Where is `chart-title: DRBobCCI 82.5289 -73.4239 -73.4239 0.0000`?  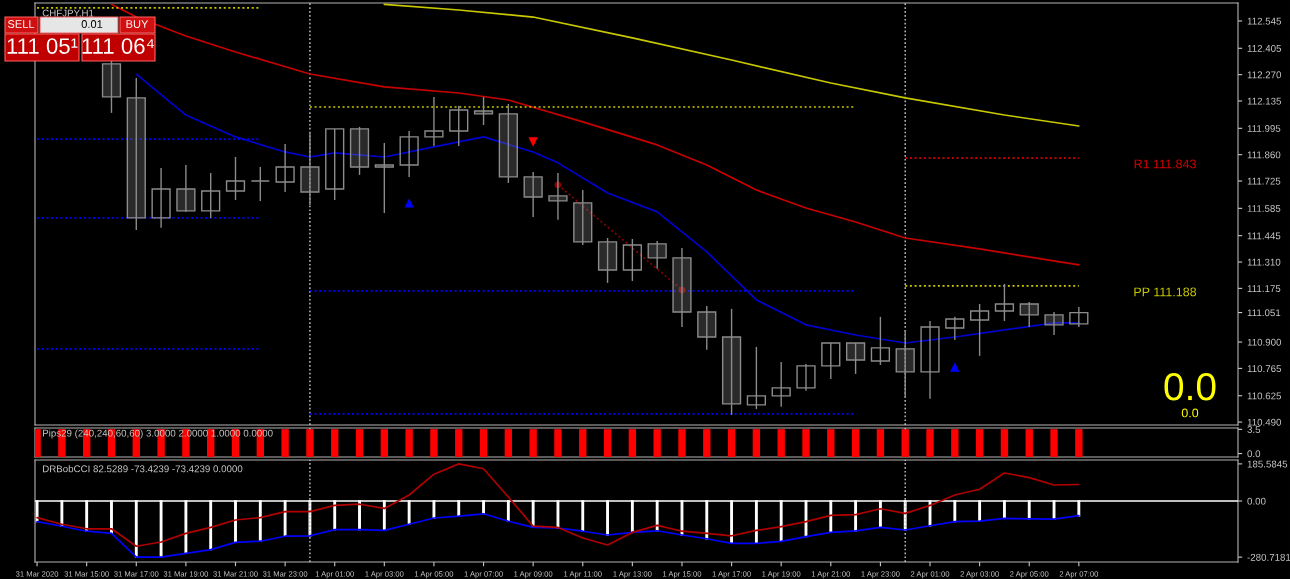 chart-title: DRBobCCI 82.5289 -73.4239 -73.4239 0.0000 is located at coordinates (143, 469).